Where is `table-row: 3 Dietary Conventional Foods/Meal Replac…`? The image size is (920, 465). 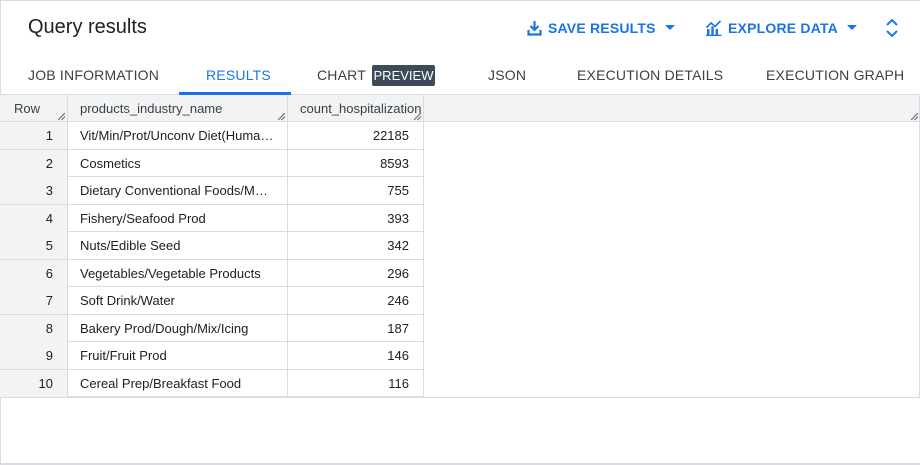 table-row: 3 Dietary Conventional Foods/Meal Replac… is located at coordinates (212, 191).